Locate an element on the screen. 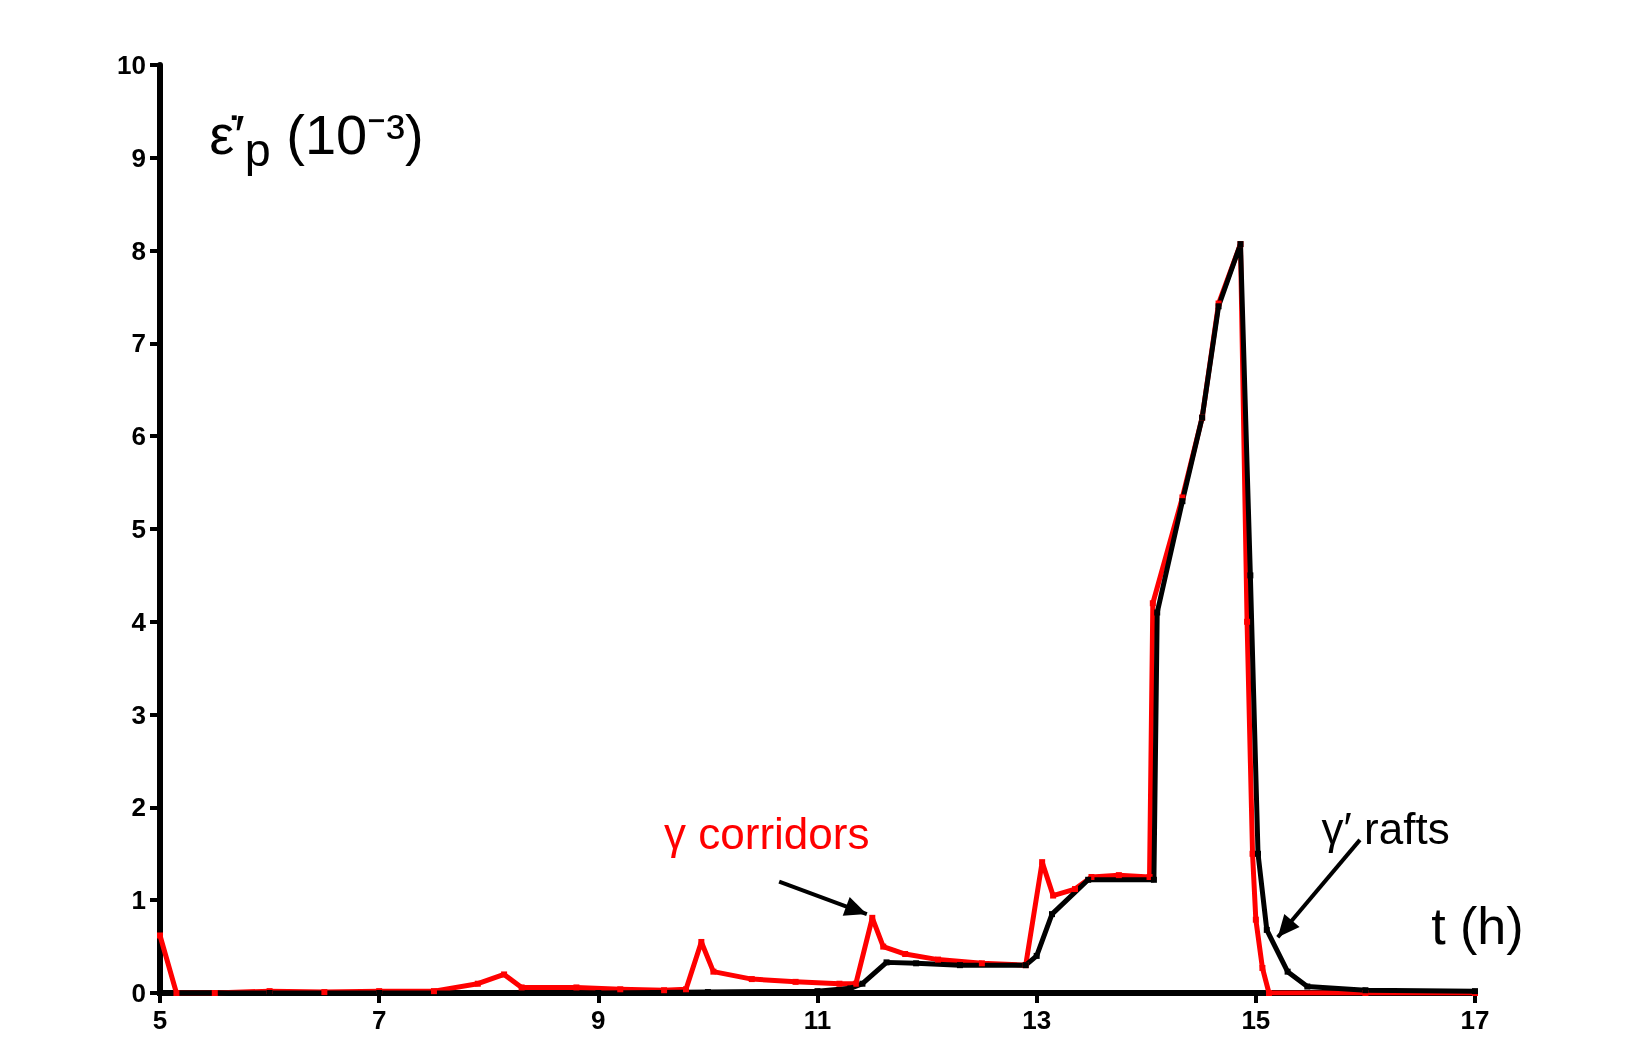 Image resolution: width=1632 pixels, height=1064 pixels. y-tick-label: 8 is located at coordinates (138, 250).